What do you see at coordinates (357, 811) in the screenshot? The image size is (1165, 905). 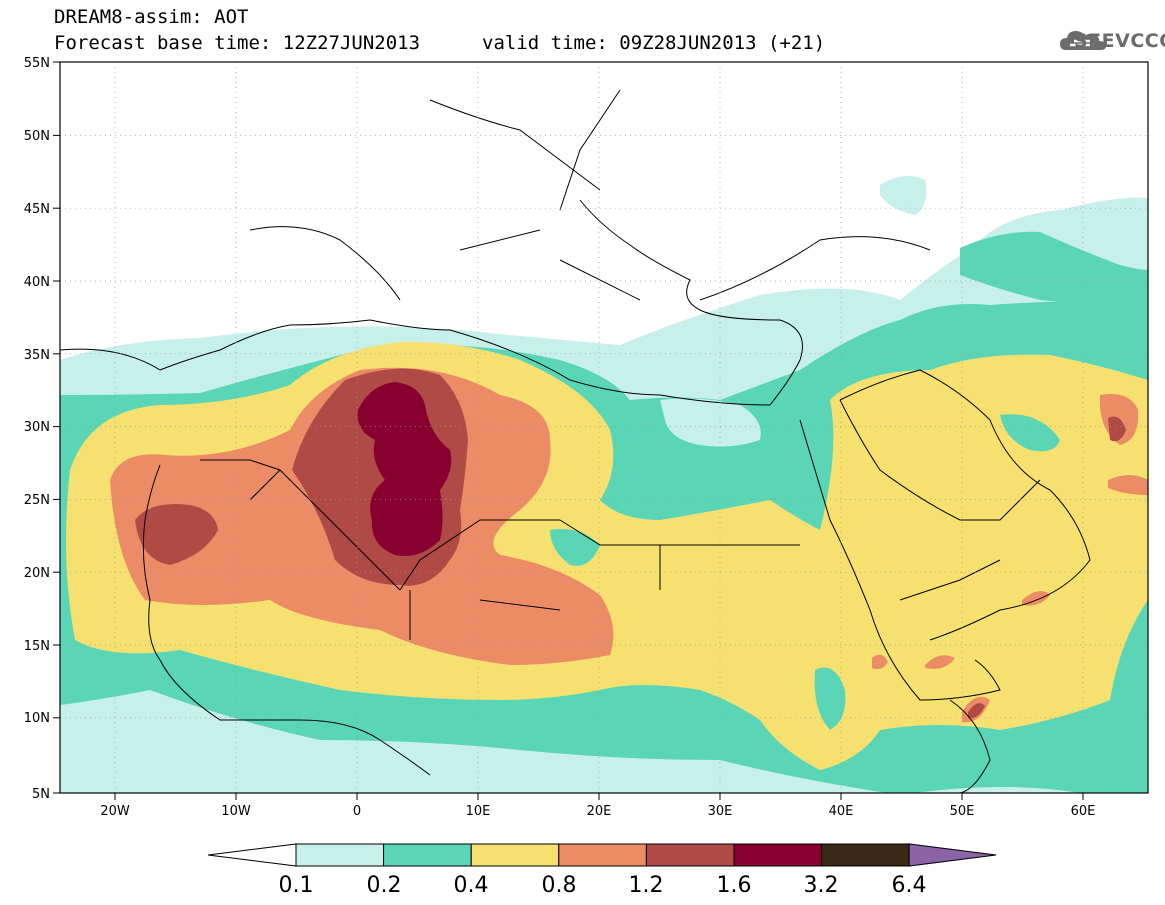 I see `lon-label: 0` at bounding box center [357, 811].